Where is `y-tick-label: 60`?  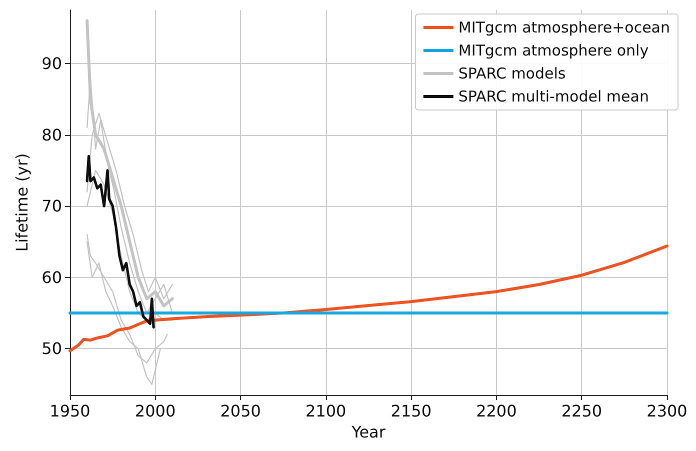 y-tick-label: 60 is located at coordinates (52, 277).